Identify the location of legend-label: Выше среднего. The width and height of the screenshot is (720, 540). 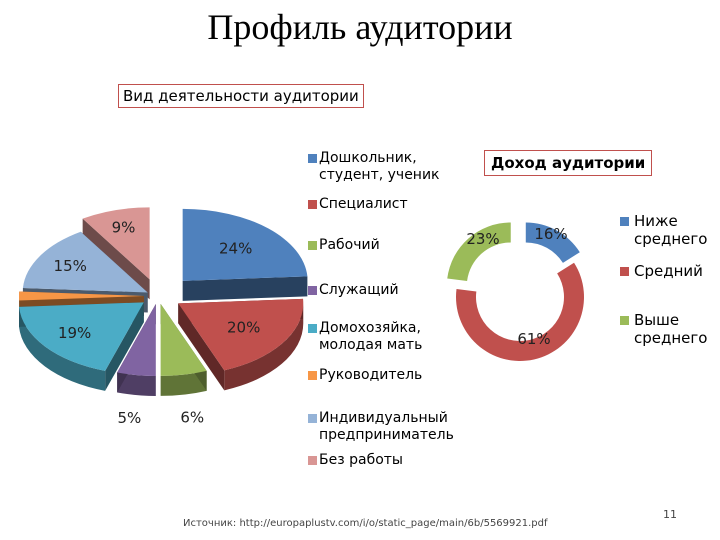
(671, 329).